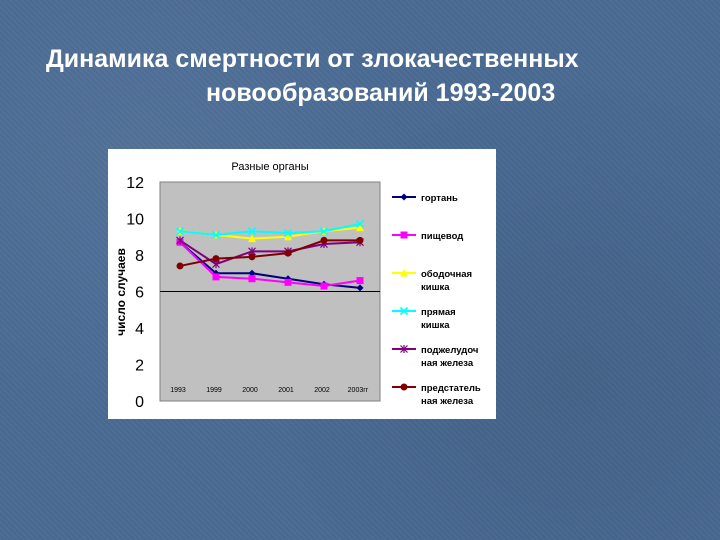  I want to click on series-layer, so click(270, 255).